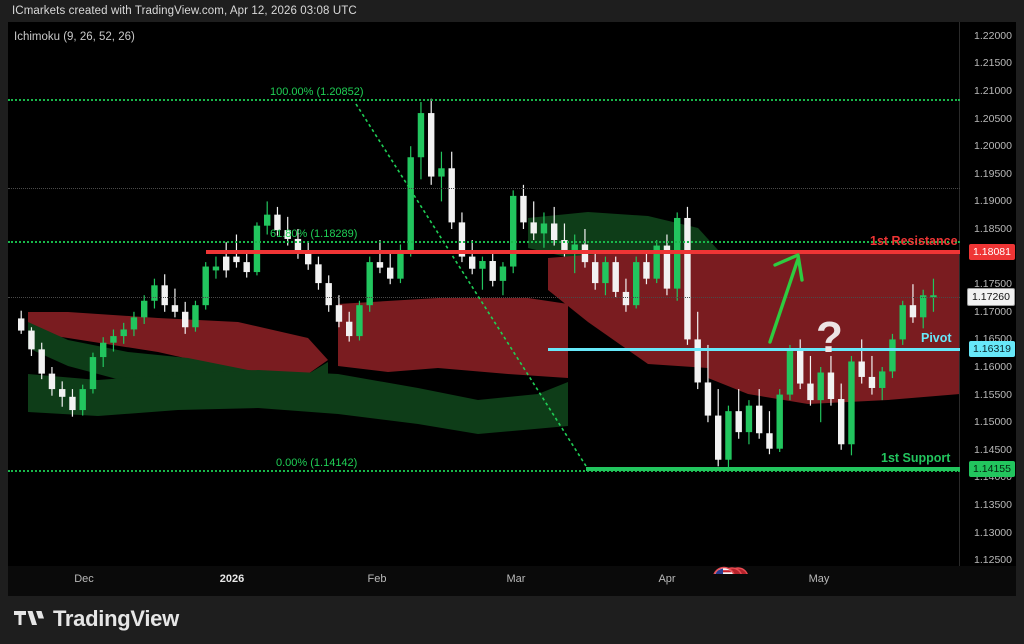 The height and width of the screenshot is (644, 1024). Describe the element at coordinates (993, 91) in the screenshot. I see `price-tick: 1.21000` at that location.